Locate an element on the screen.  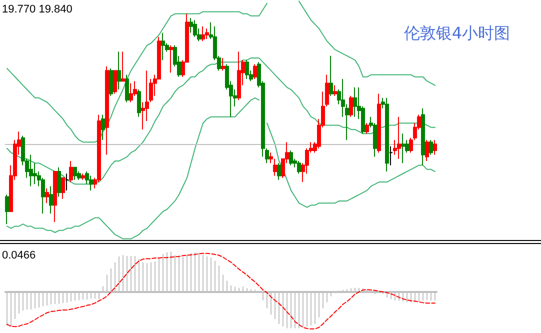
annotation: 0.0466 is located at coordinates (19, 256).